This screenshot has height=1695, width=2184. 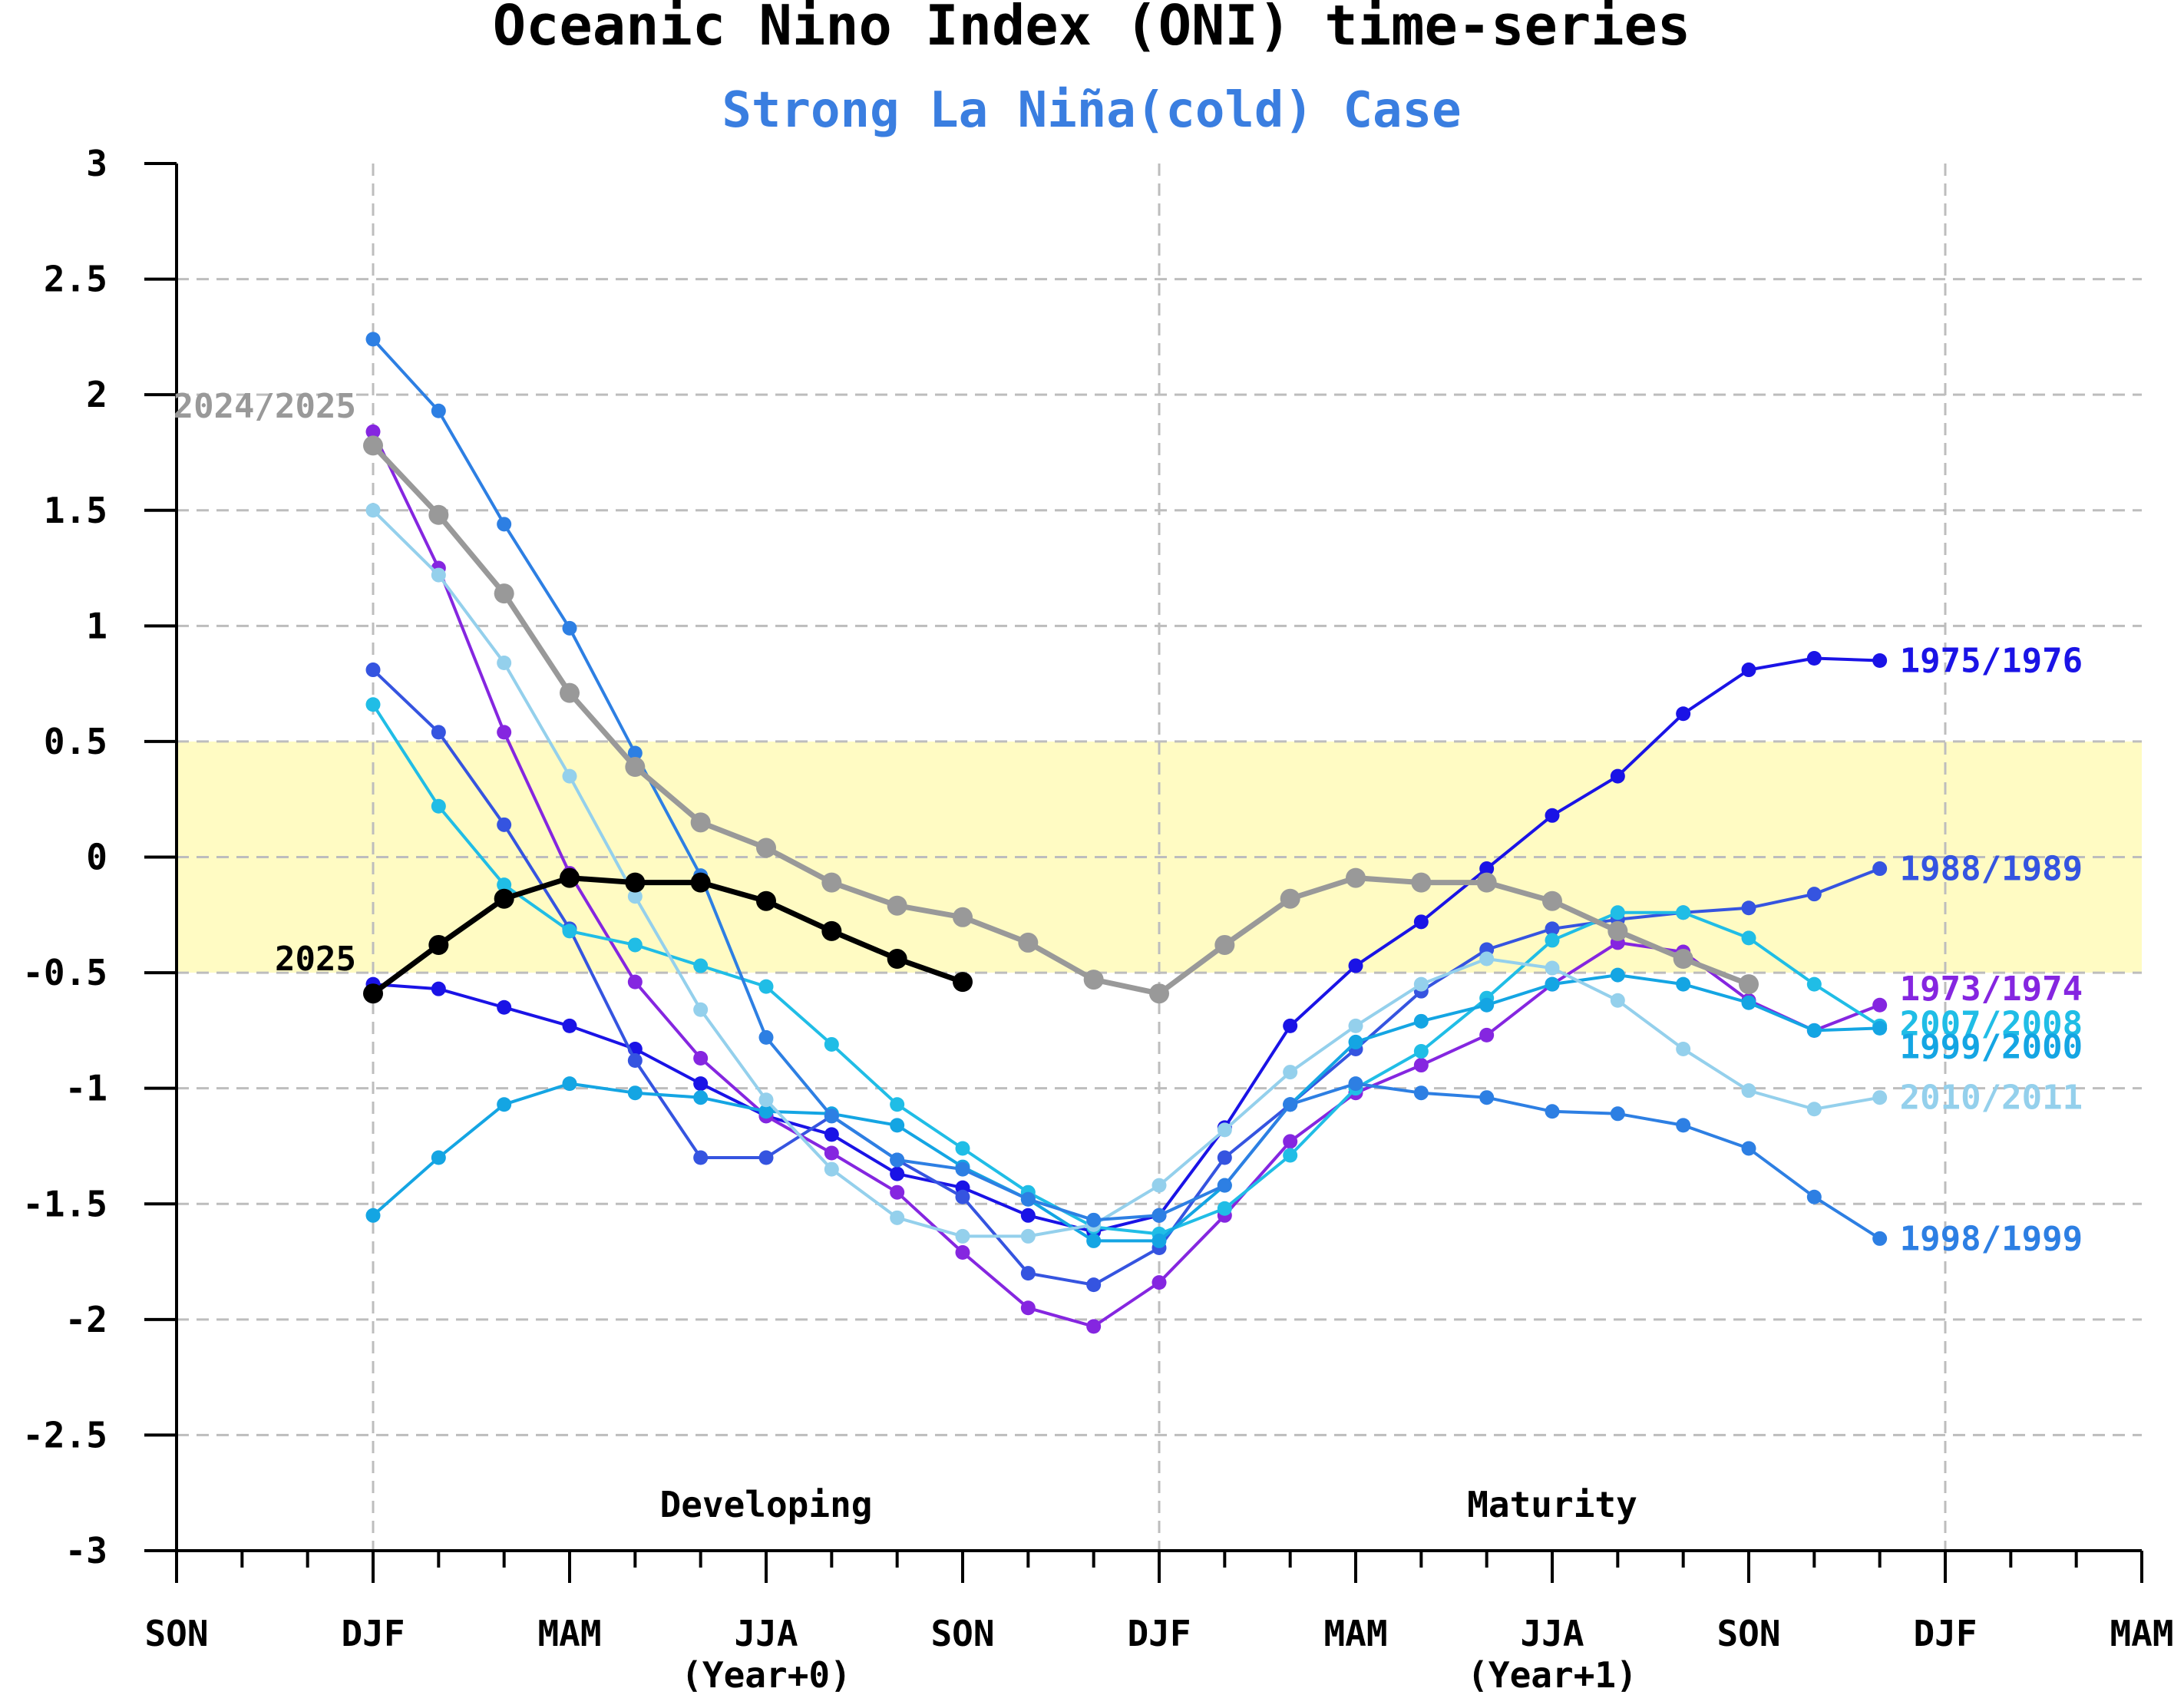 I want to click on x-tick-label: JJA, so click(x=1552, y=1633).